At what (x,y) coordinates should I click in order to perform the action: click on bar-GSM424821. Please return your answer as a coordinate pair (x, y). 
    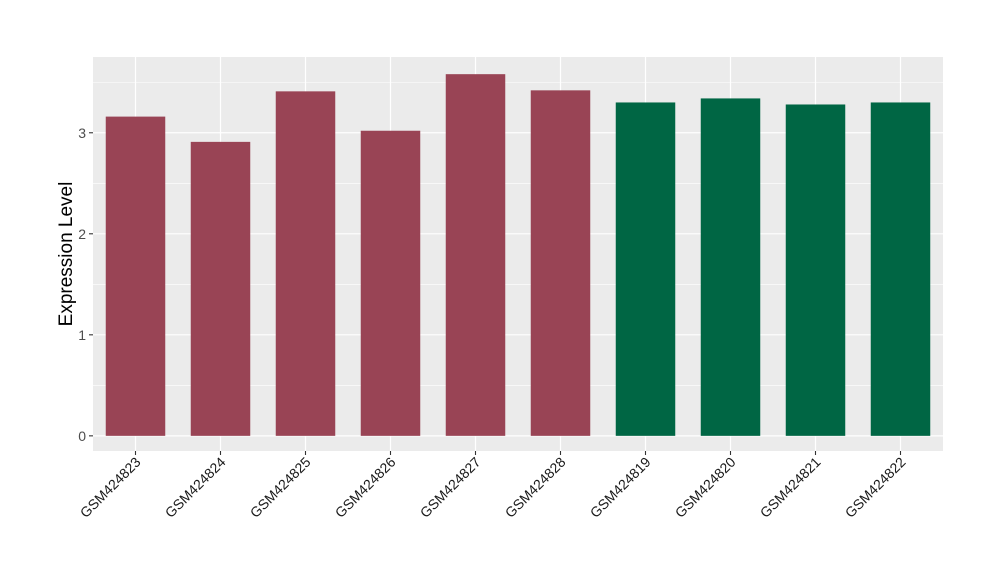
    Looking at the image, I should click on (815, 270).